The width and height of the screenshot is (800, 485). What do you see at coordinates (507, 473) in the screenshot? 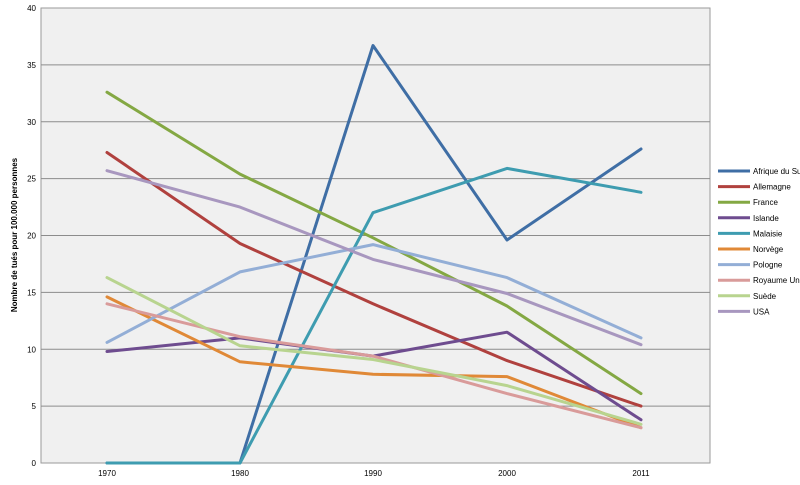
I see `x-tick-label: 2000` at bounding box center [507, 473].